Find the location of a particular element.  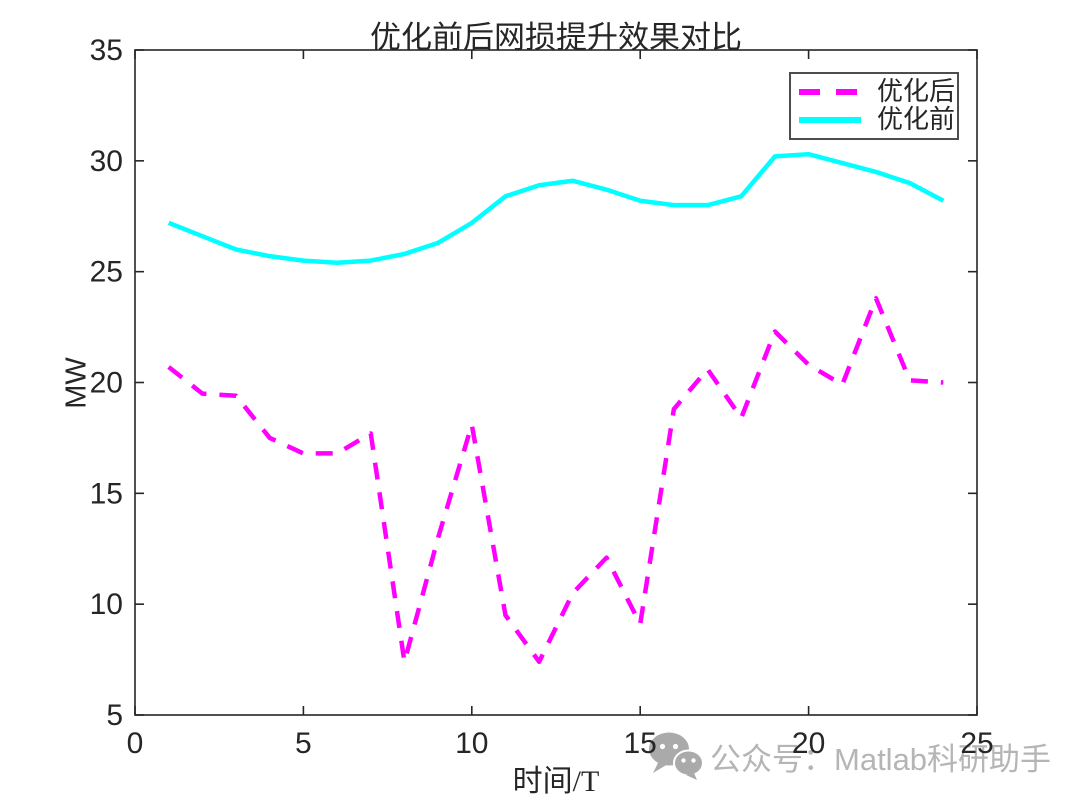

y-axis-label: MW is located at coordinates (76, 383).